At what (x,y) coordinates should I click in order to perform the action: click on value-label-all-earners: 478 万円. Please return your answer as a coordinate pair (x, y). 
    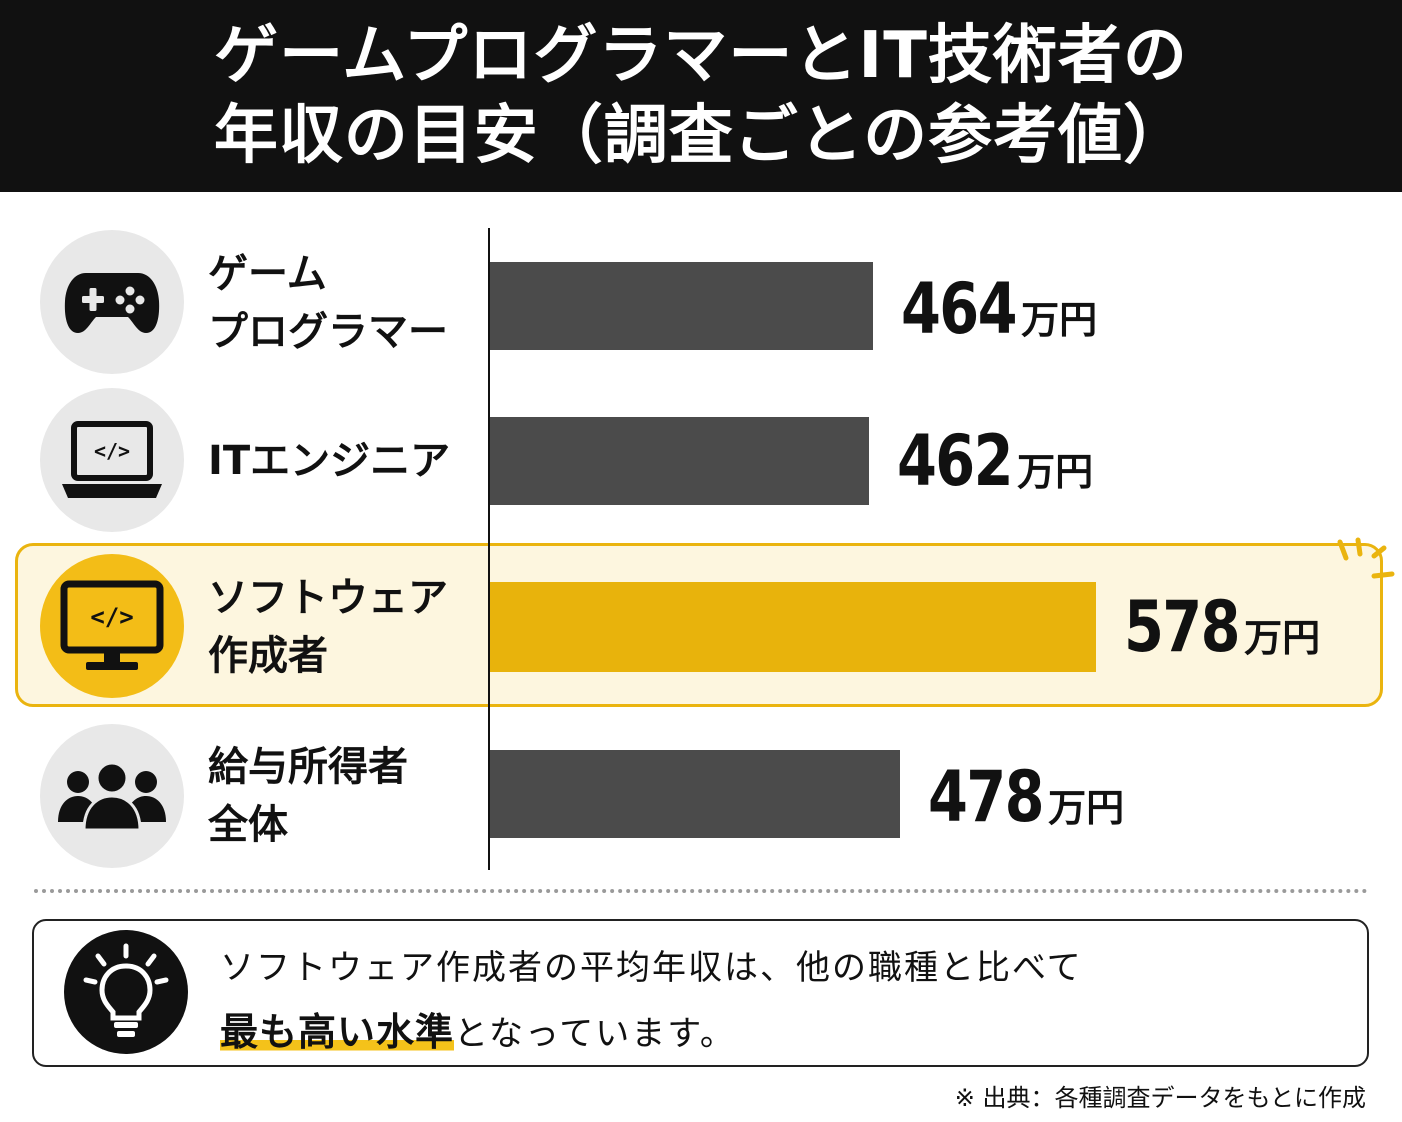
    Looking at the image, I should click on (1026, 797).